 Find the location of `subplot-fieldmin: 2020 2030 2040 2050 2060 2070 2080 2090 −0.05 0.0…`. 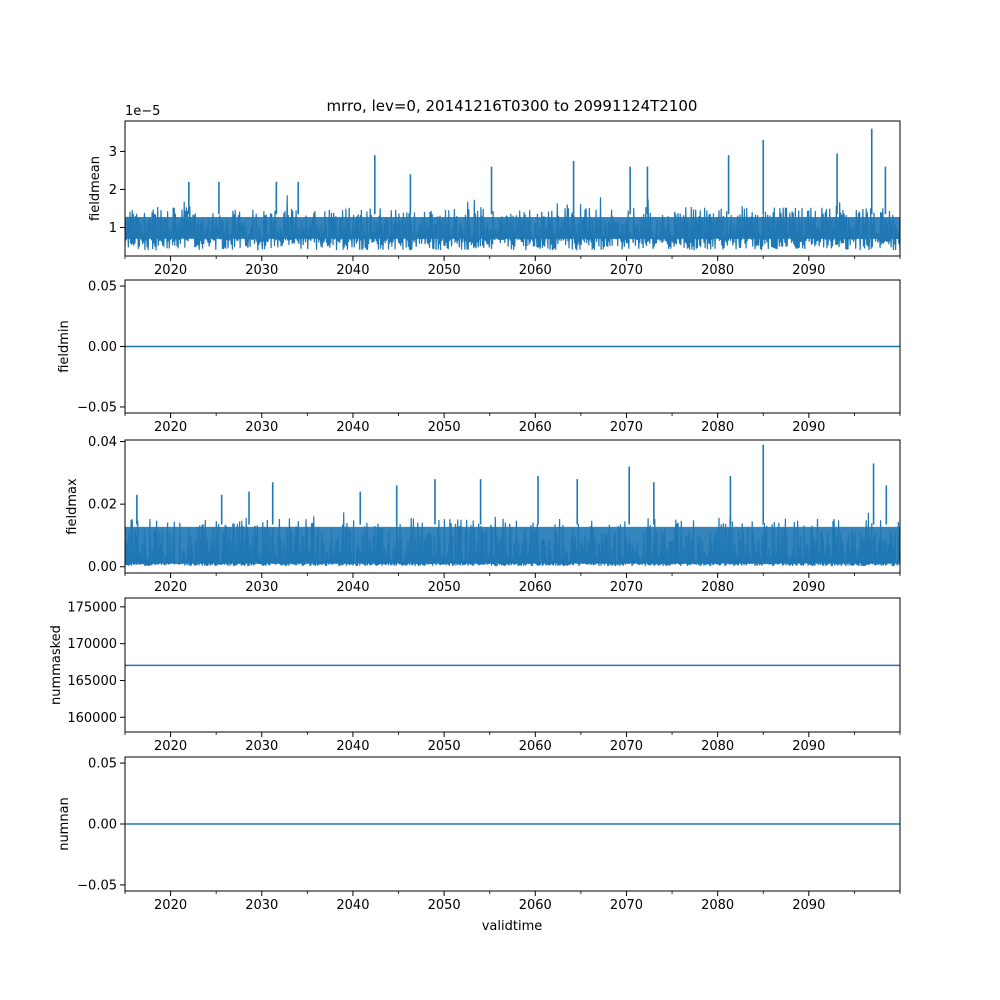

subplot-fieldmin: 2020 2030 2040 2050 2060 2070 2080 2090 −0.05 0.0… is located at coordinates (479, 357).